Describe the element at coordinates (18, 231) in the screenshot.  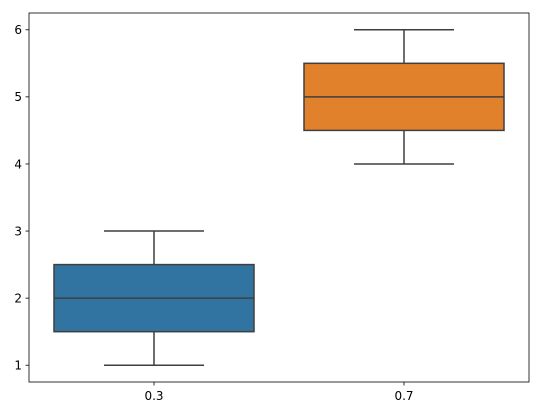
I see `y-tick-label: 3` at that location.